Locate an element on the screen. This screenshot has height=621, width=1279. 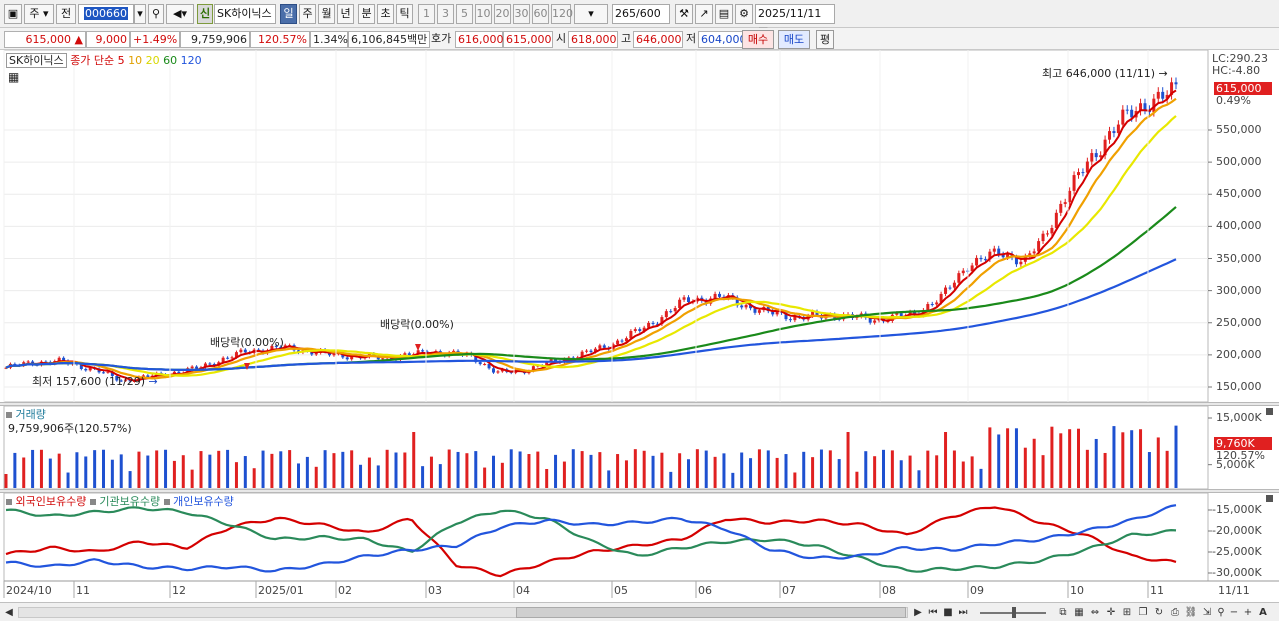
zoom-slider-handle is located at coordinates (1014, 612).